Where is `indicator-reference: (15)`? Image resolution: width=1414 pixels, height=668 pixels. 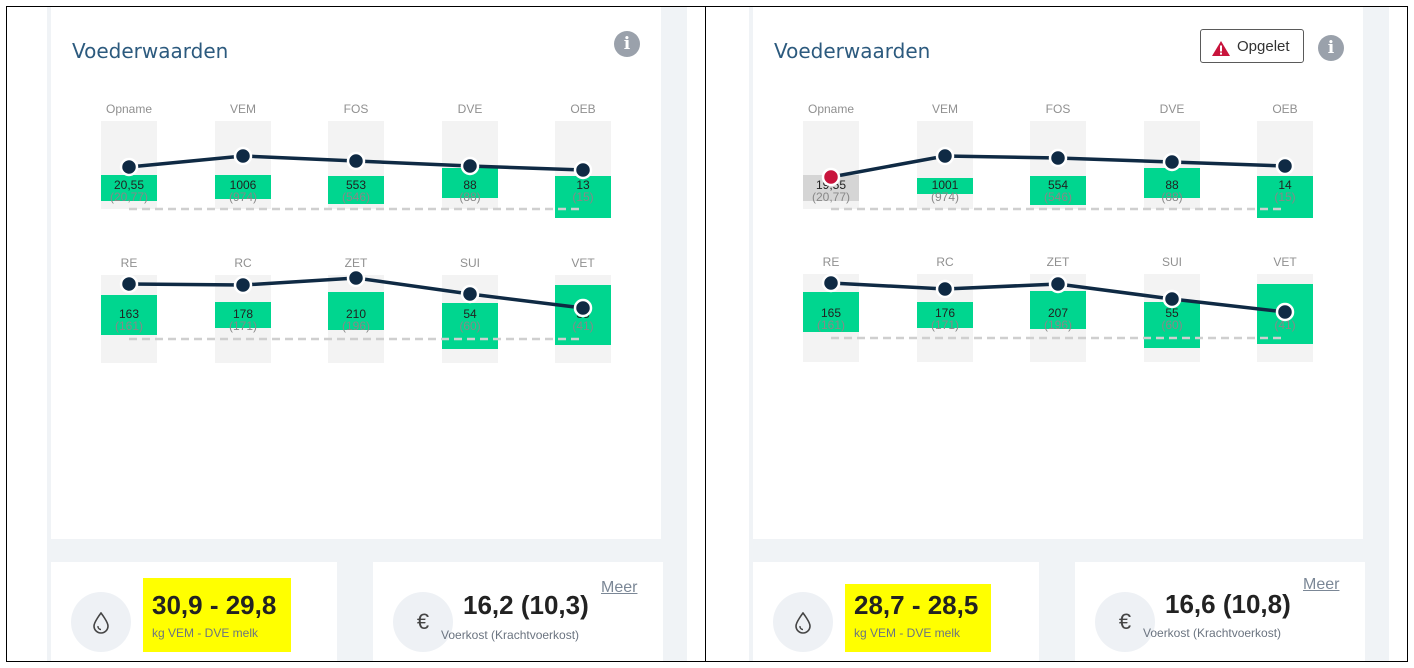
indicator-reference: (15) is located at coordinates (583, 197).